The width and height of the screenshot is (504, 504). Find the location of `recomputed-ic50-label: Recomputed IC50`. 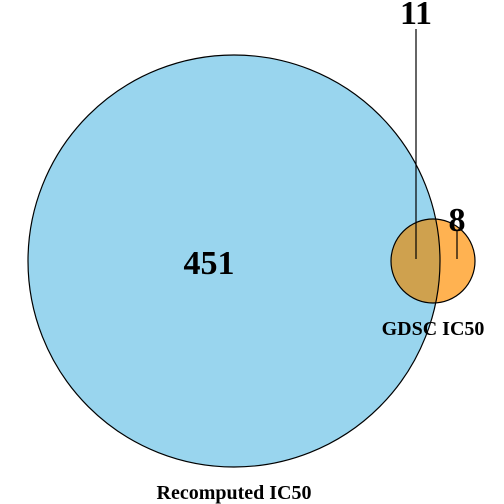

recomputed-ic50-label: Recomputed IC50 is located at coordinates (234, 493).